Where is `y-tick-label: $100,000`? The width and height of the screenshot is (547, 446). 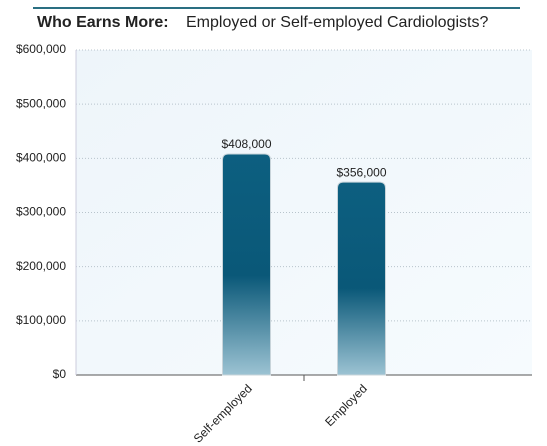 y-tick-label: $100,000 is located at coordinates (41, 320).